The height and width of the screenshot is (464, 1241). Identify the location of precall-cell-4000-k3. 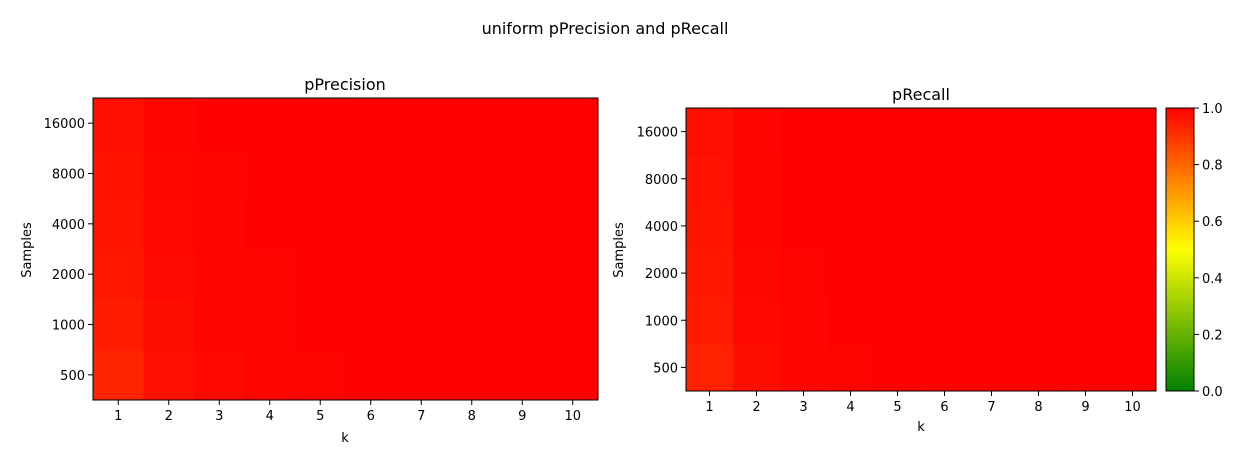
(804, 226).